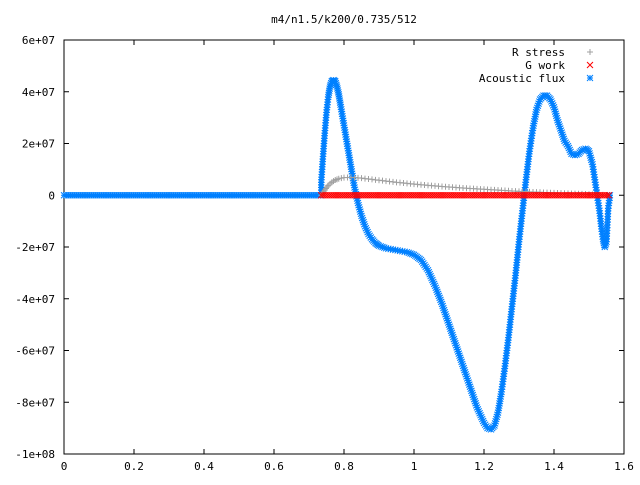  What do you see at coordinates (35, 454) in the screenshot?
I see `y-tick-label: -1e+08` at bounding box center [35, 454].